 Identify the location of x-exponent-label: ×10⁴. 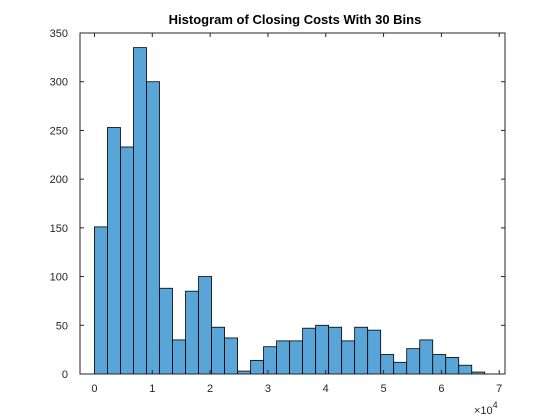
(486, 408).